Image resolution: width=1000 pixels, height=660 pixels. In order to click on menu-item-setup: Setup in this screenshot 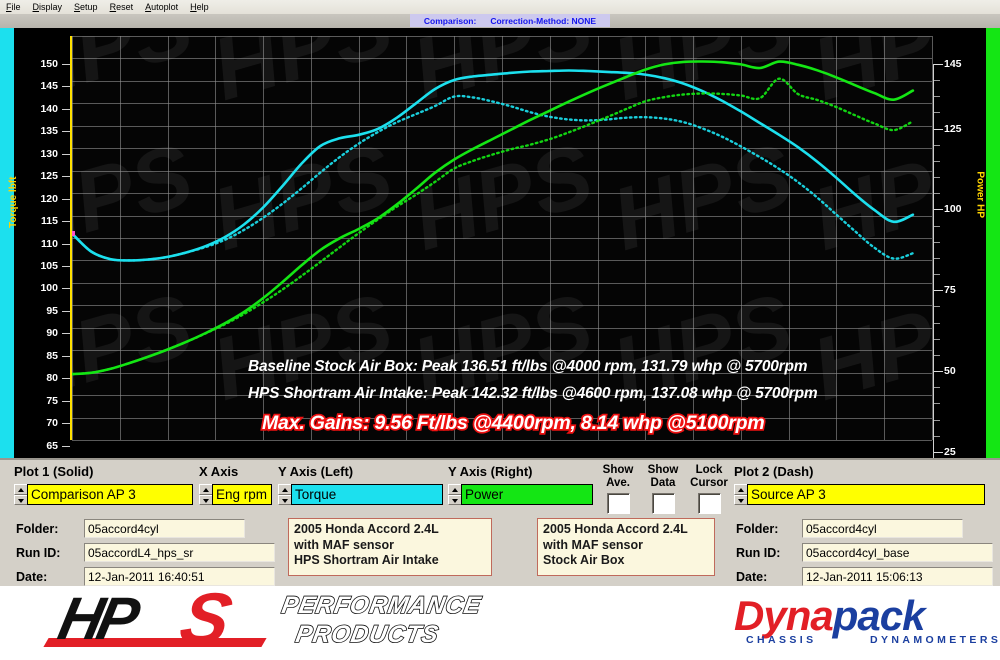, I will do `click(86, 7)`.